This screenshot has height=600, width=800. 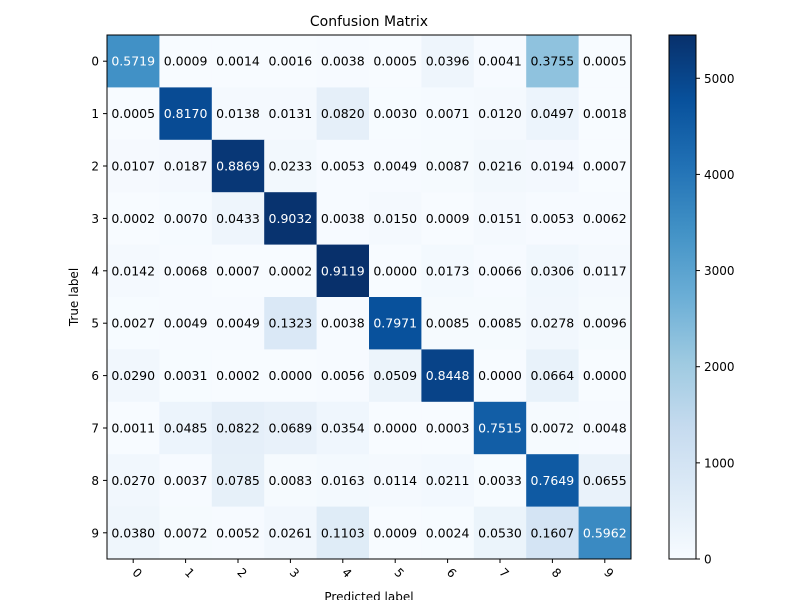 I want to click on cell-value-label: 0.0038, so click(x=343, y=218).